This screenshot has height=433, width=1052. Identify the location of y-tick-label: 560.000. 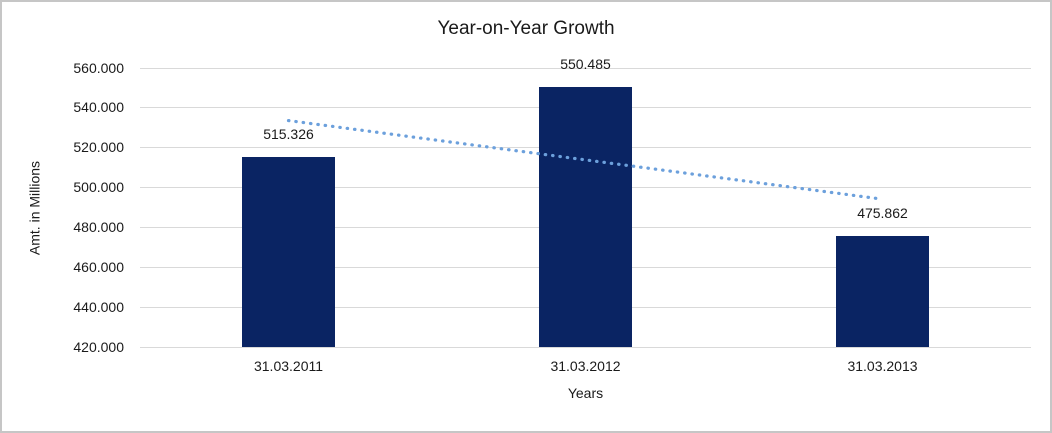
(98, 67).